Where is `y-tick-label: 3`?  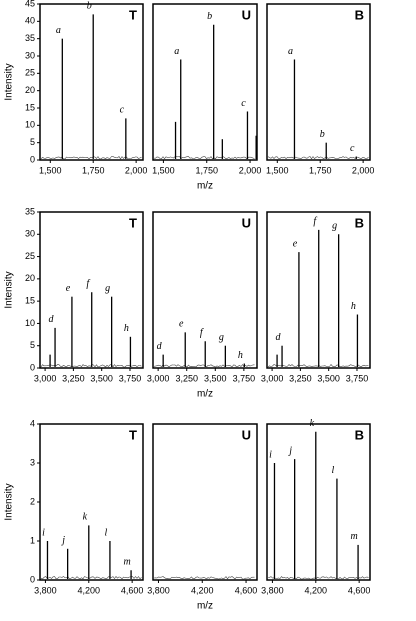
y-tick-label: 3 is located at coordinates (32, 462).